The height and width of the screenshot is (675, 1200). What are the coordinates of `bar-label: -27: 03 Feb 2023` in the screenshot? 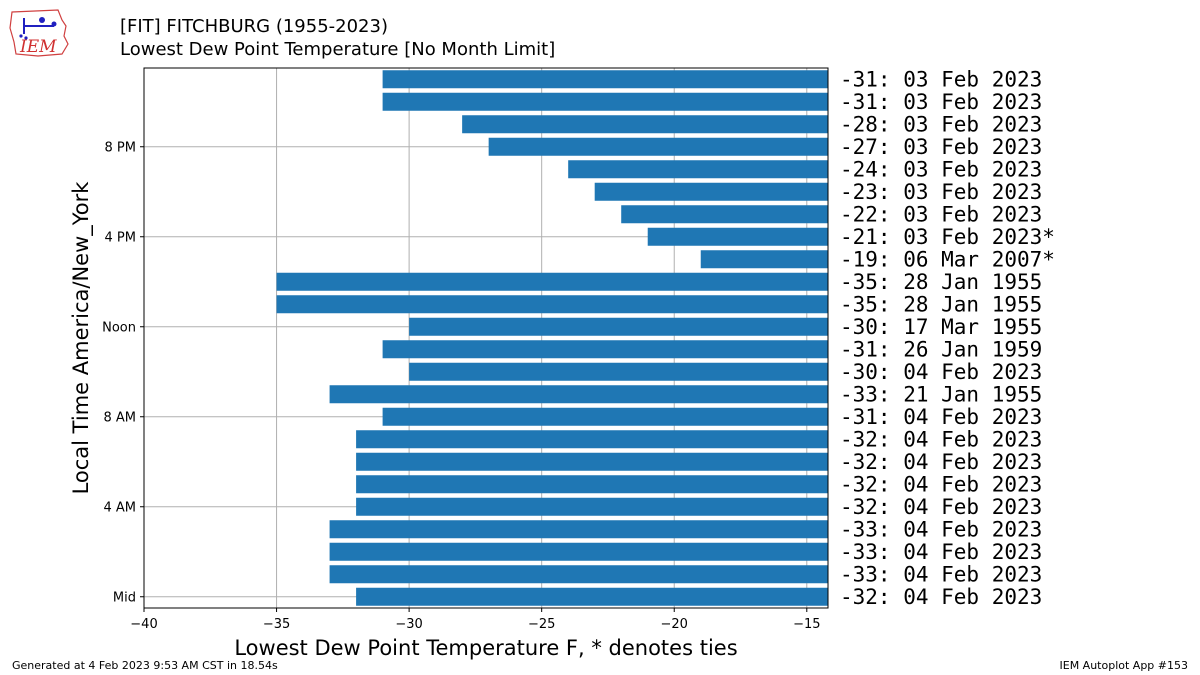 It's located at (941, 147).